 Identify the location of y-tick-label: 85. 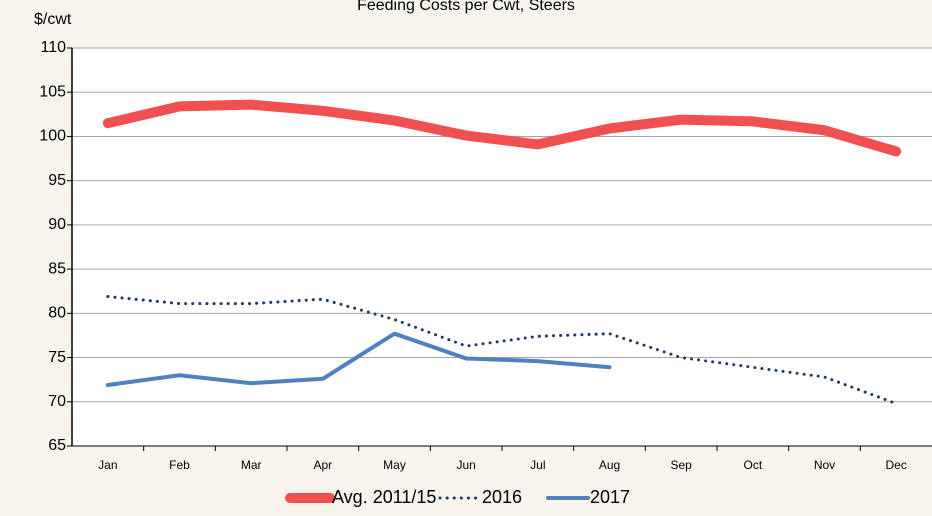
(57, 268).